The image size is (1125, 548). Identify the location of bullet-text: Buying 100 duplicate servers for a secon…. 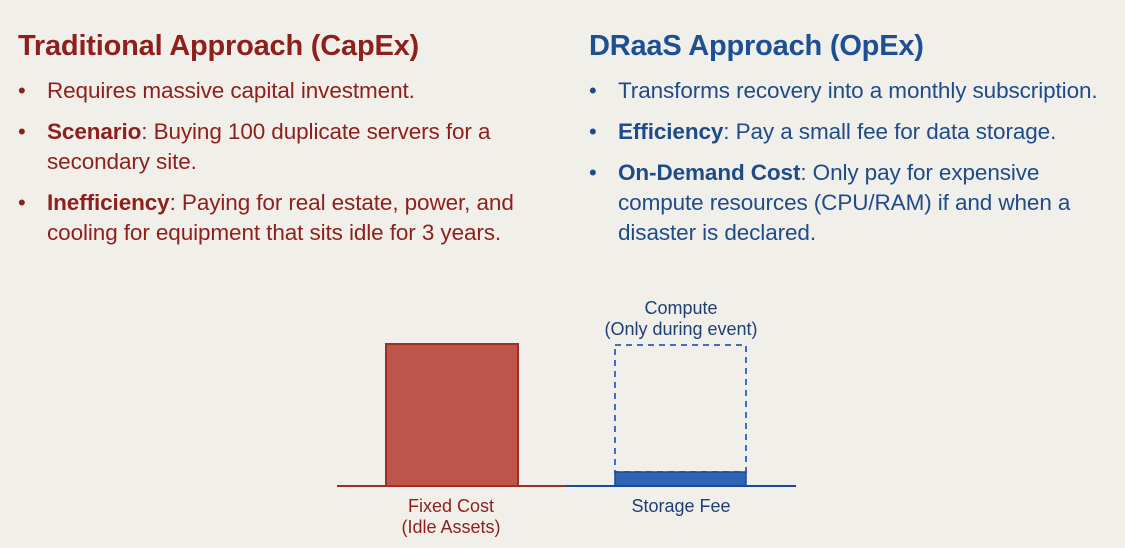
(269, 146).